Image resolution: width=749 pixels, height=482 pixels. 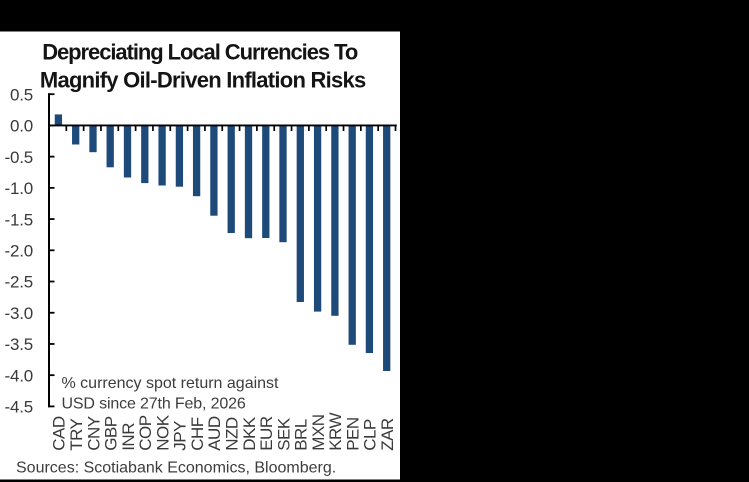 What do you see at coordinates (200, 51) in the screenshot?
I see `svg-text:Depreciating Local Currencies: Depreciating Local Currencies To` at bounding box center [200, 51].